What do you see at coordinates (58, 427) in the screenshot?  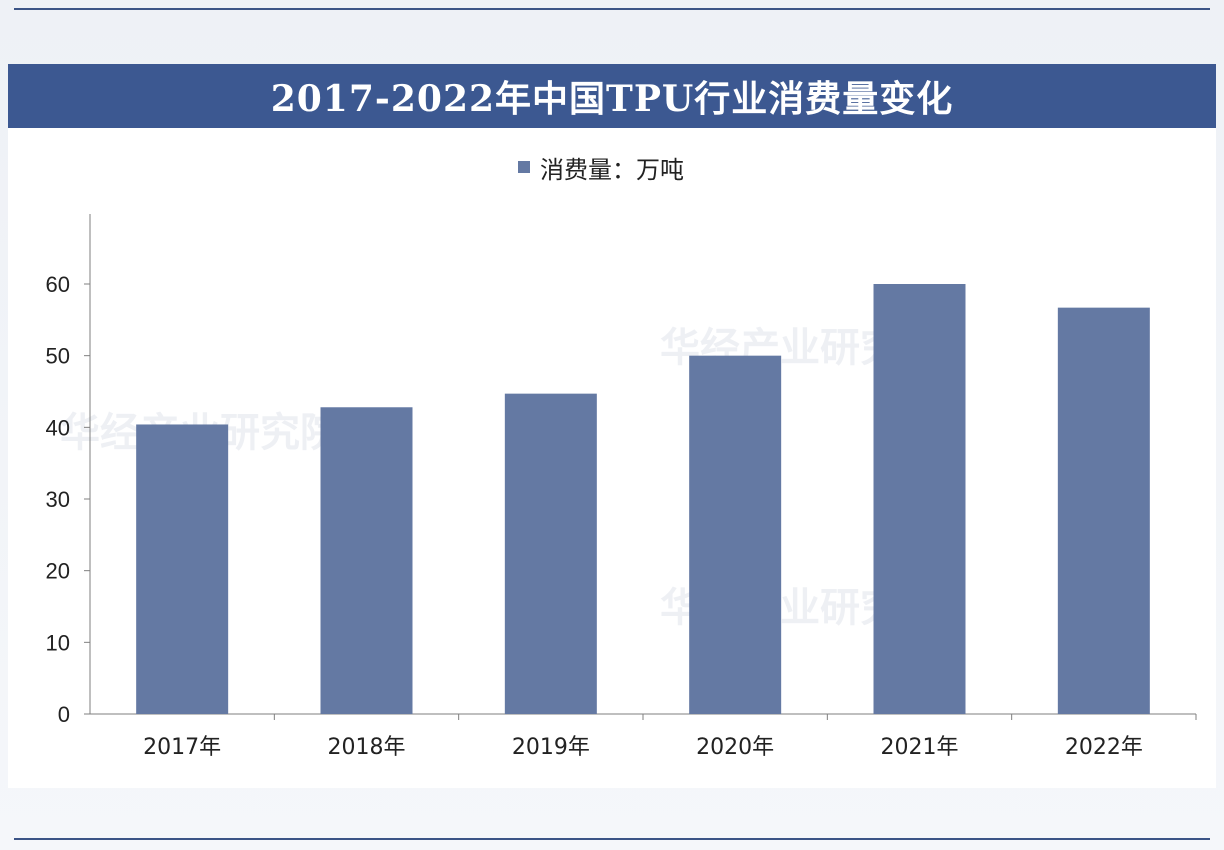 I see `y-tick-label: 40` at bounding box center [58, 427].